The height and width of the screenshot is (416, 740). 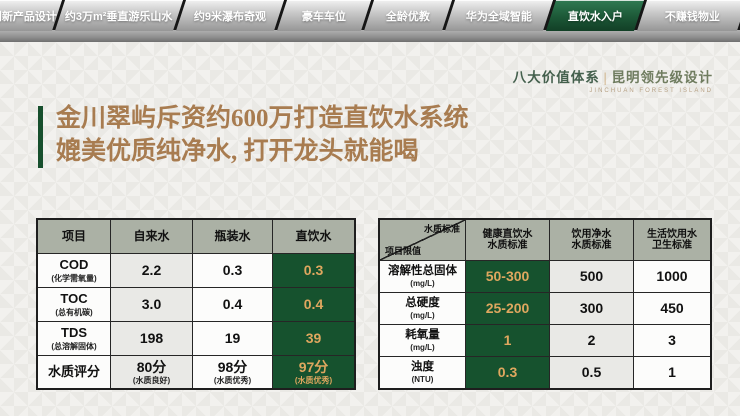 I want to click on headline: 金川翠屿斥资约600万打造直饮水系统 媲美优质纯净水, 打开龙头就能喝, so click(x=253, y=135).